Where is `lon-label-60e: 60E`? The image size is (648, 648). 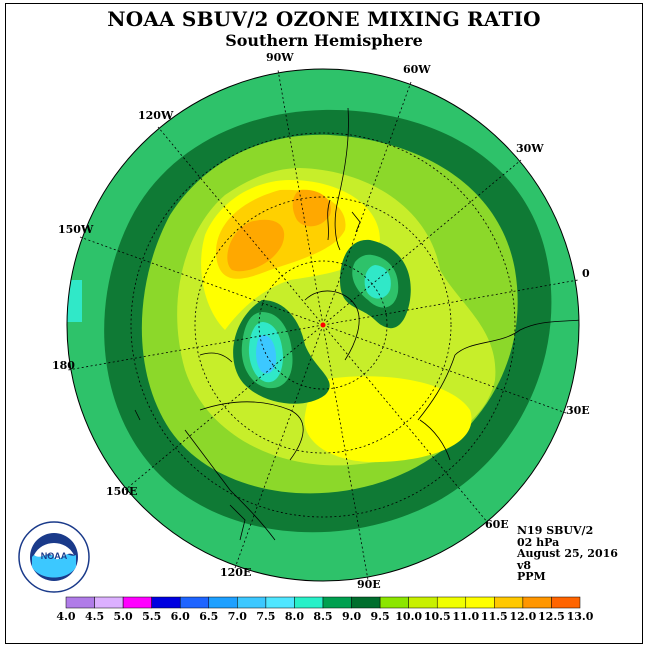 lon-label-60e: 60E is located at coordinates (497, 524).